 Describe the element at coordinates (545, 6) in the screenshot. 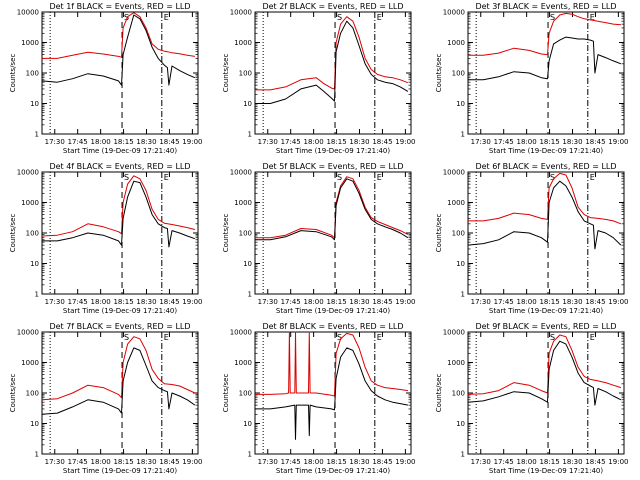

I see `panel-title: Det 3f BLACK = Events, RED = LLD` at that location.